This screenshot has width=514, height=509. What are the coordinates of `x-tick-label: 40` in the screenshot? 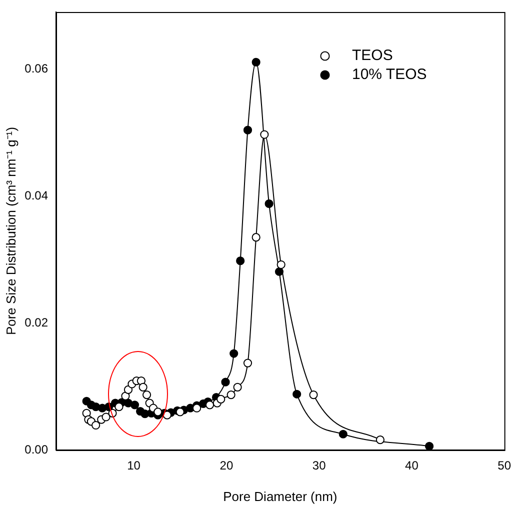 It's located at (412, 465).